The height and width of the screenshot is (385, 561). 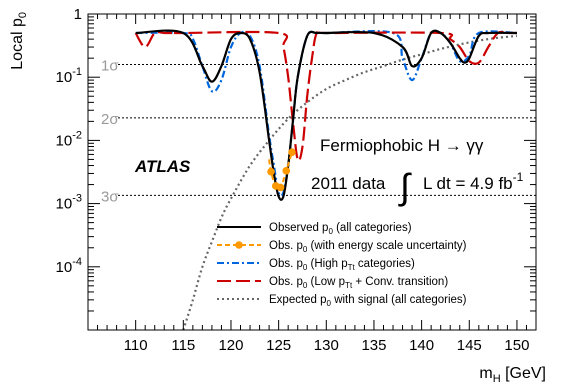 I want to click on y-tick-label: 10⁻¹, so click(x=69, y=76).